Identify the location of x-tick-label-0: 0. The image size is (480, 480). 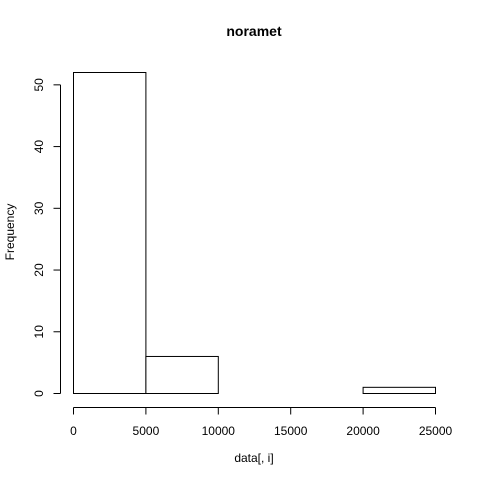
(73, 431).